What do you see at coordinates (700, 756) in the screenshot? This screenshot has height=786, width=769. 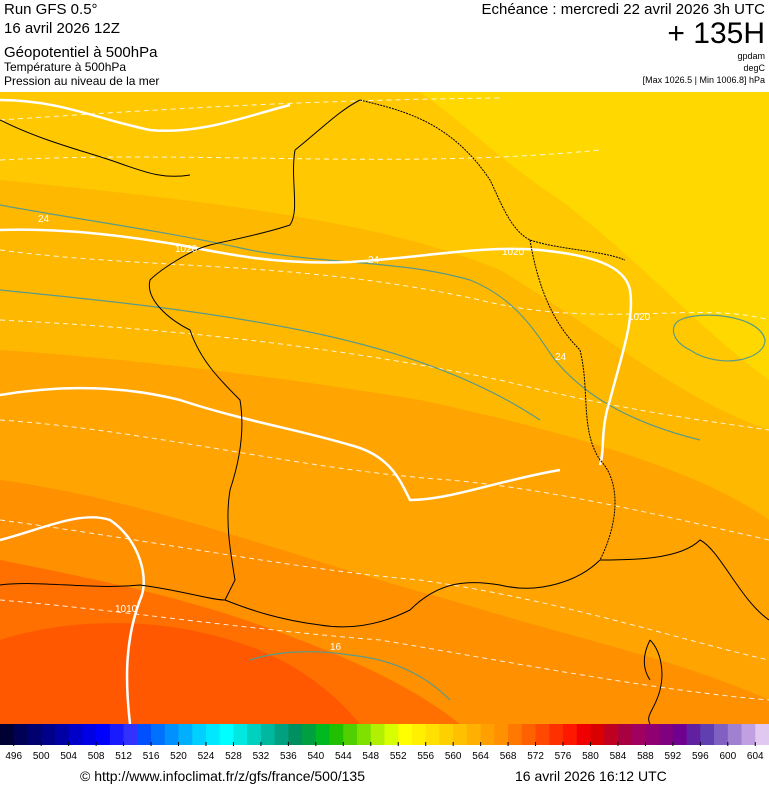 I see `legend-label: 596` at bounding box center [700, 756].